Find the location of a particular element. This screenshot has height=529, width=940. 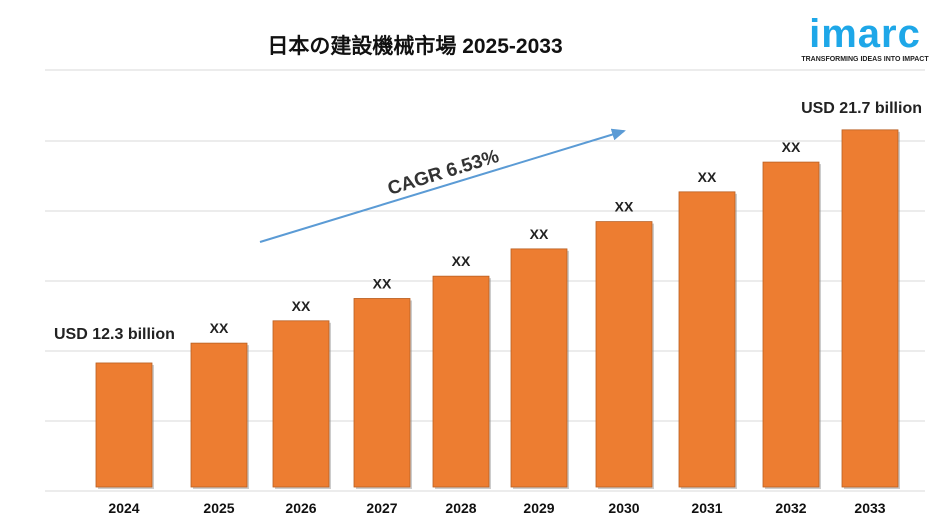

bar-2027 is located at coordinates (382, 393).